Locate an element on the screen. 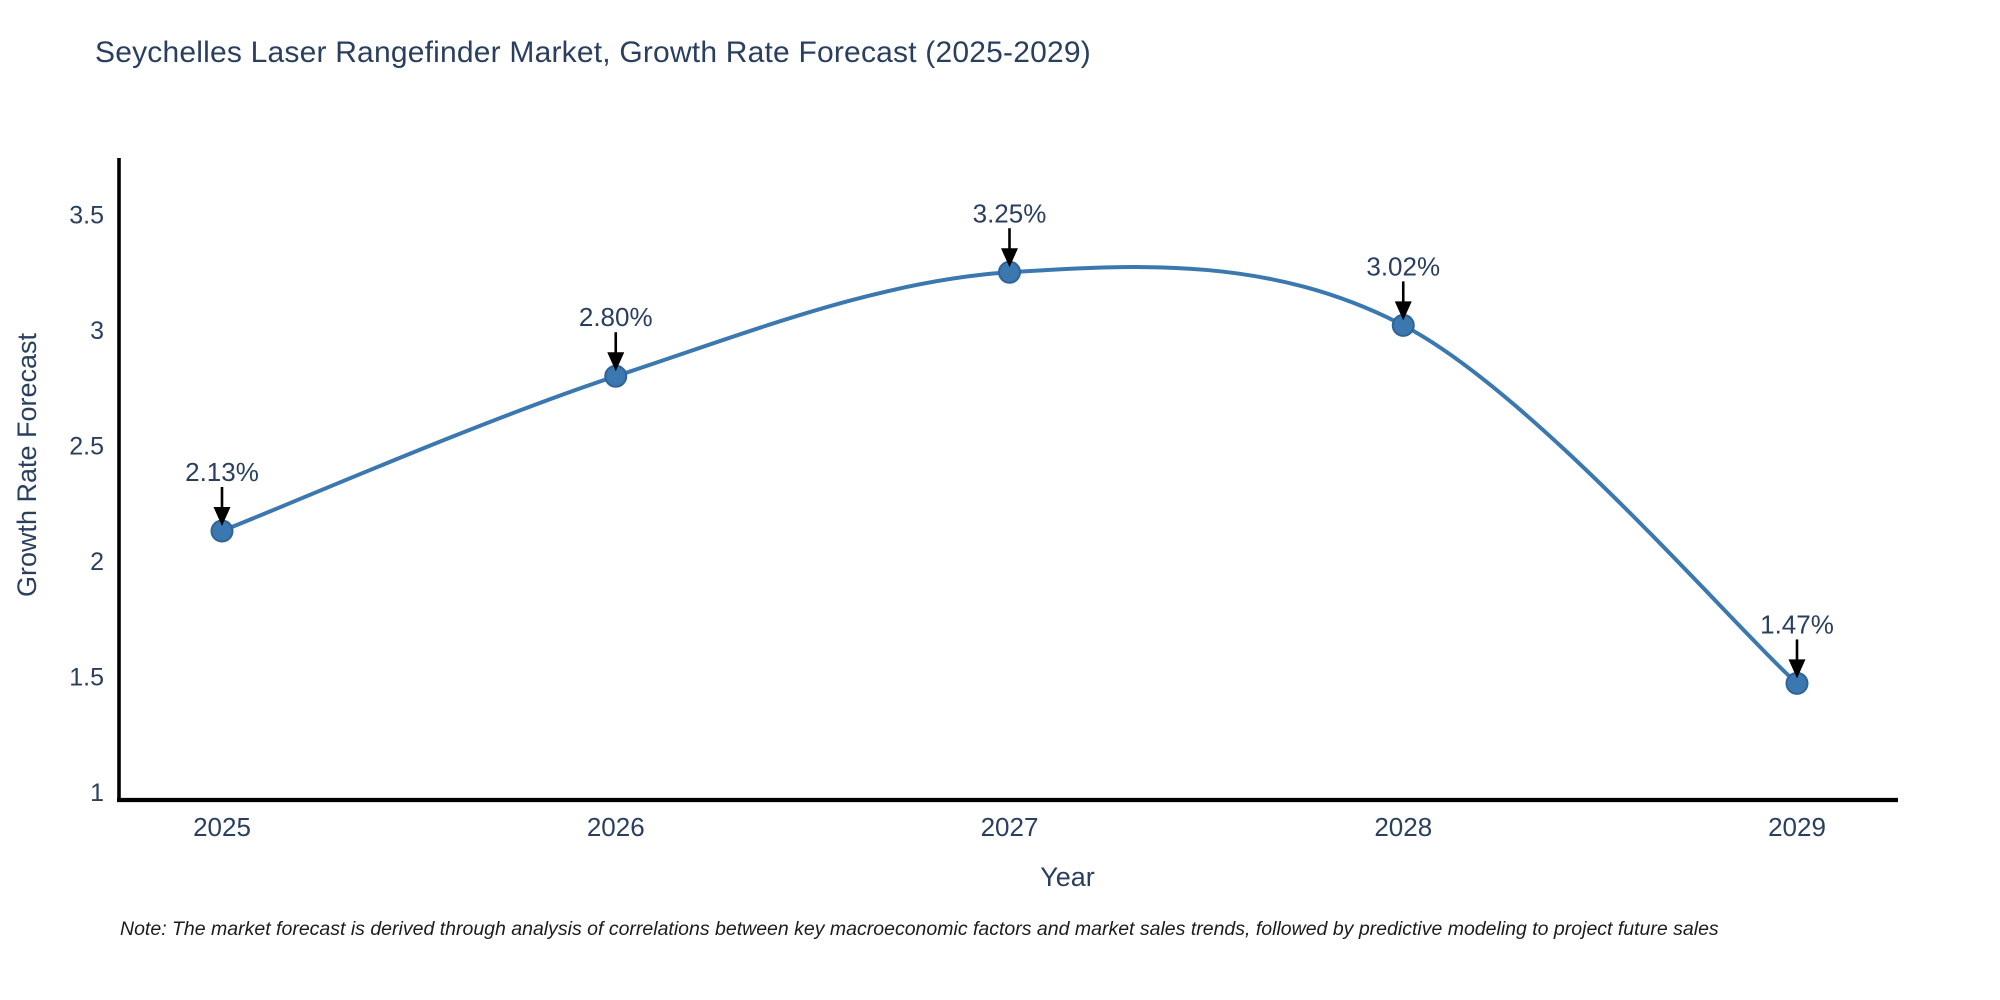 Image resolution: width=2000 pixels, height=1000 pixels. y-tick-label: 3.5 is located at coordinates (86, 216).